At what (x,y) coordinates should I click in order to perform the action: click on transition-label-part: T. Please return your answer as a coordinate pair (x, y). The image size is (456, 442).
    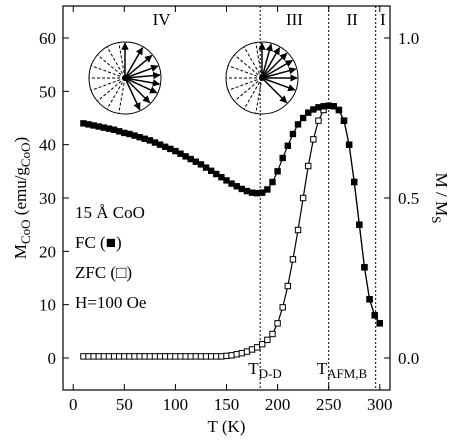
    Looking at the image, I should click on (253, 368).